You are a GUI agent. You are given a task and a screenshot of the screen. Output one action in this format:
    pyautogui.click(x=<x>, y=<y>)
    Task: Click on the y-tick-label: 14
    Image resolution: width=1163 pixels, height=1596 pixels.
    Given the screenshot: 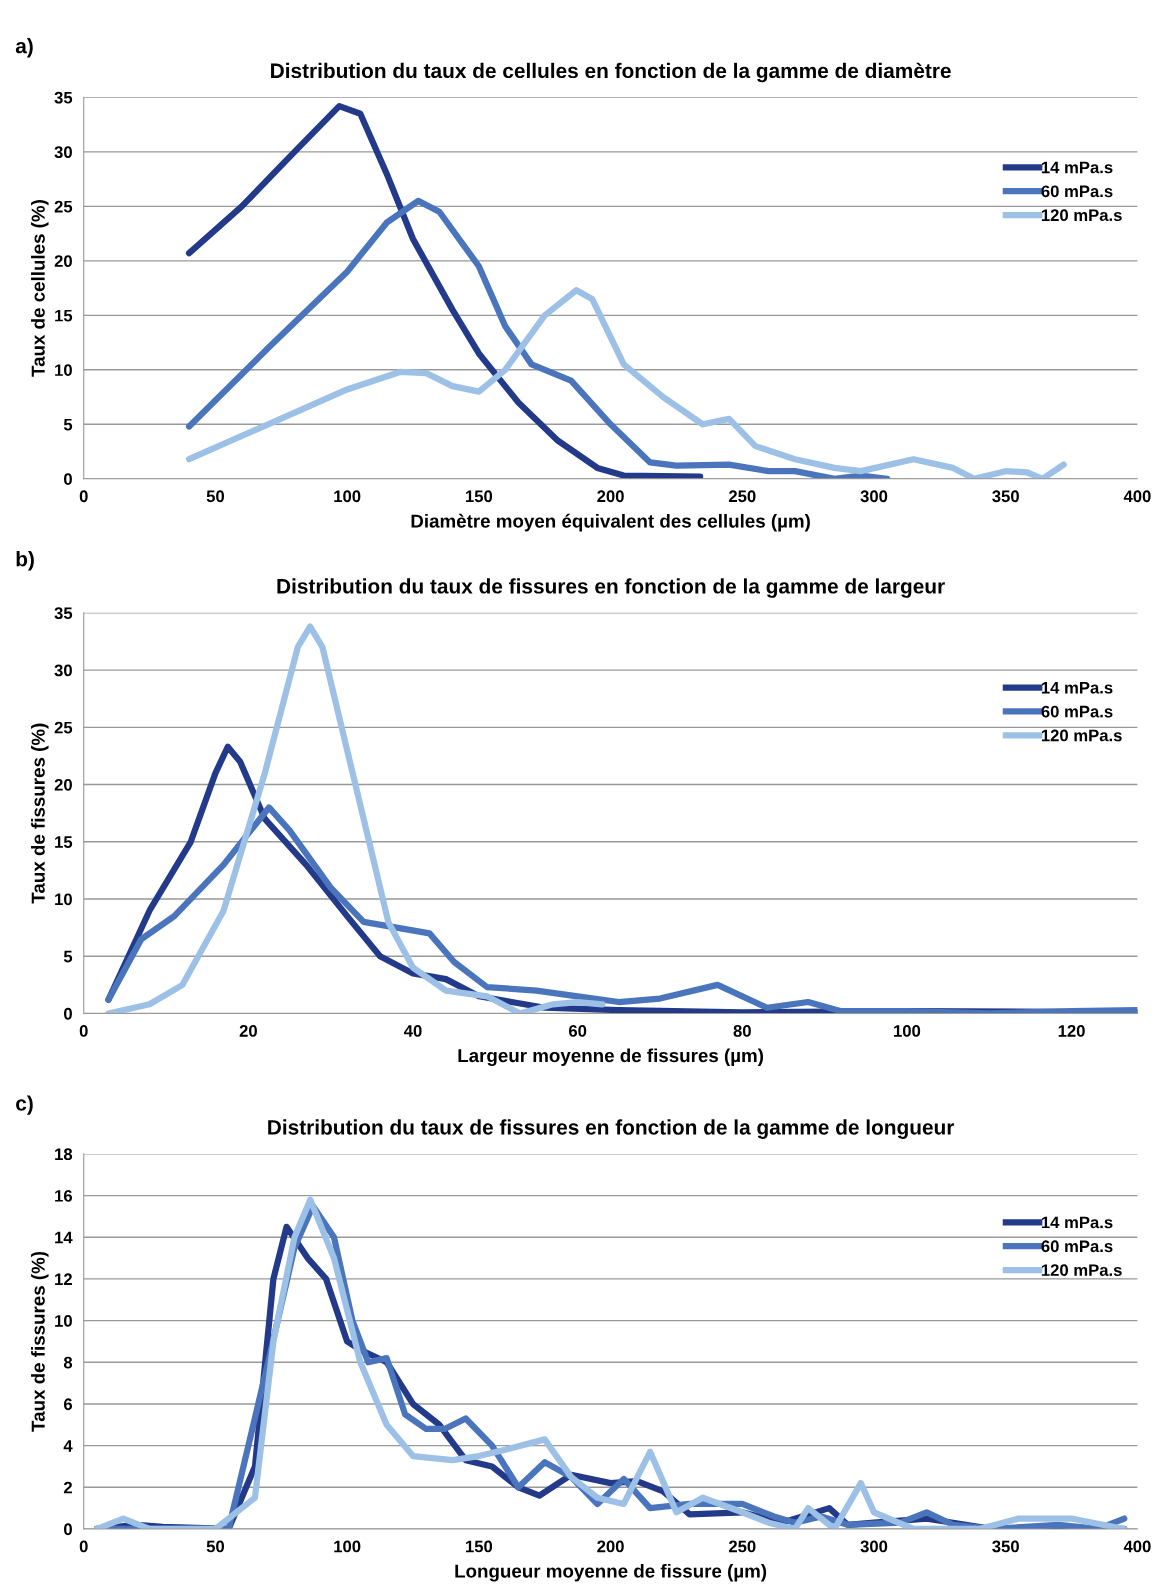 What is the action you would take?
    pyautogui.click(x=64, y=1237)
    